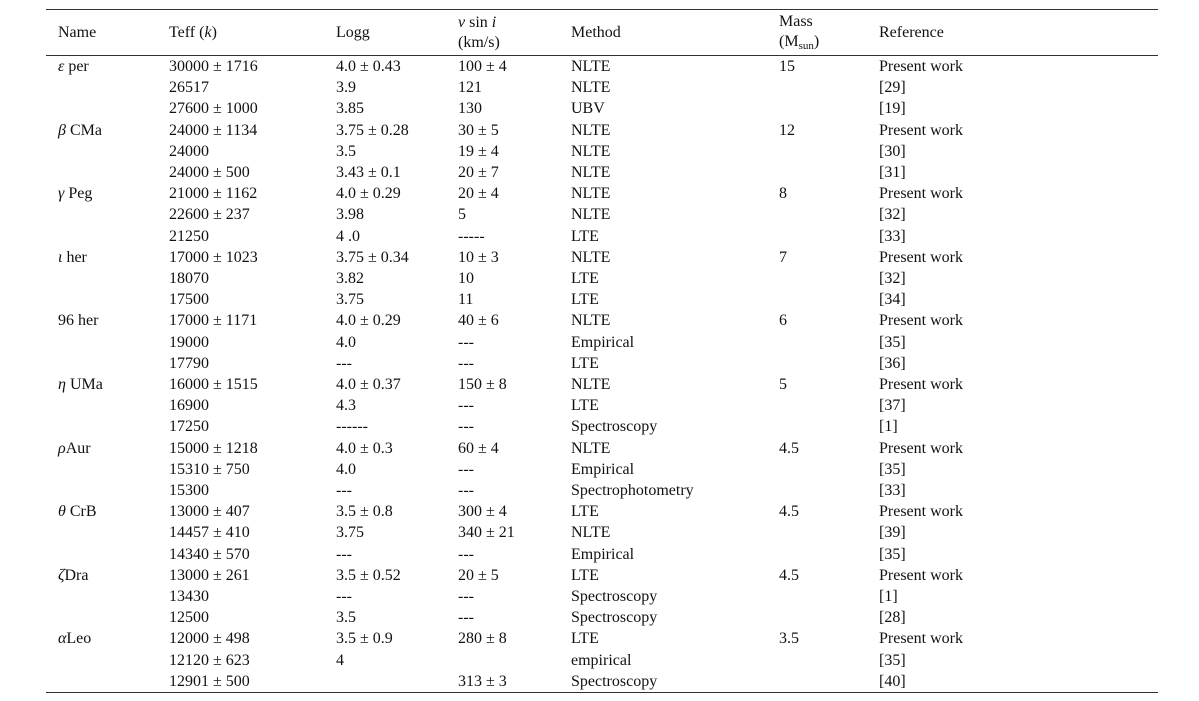  I want to click on cell-method: empirical, so click(601, 660).